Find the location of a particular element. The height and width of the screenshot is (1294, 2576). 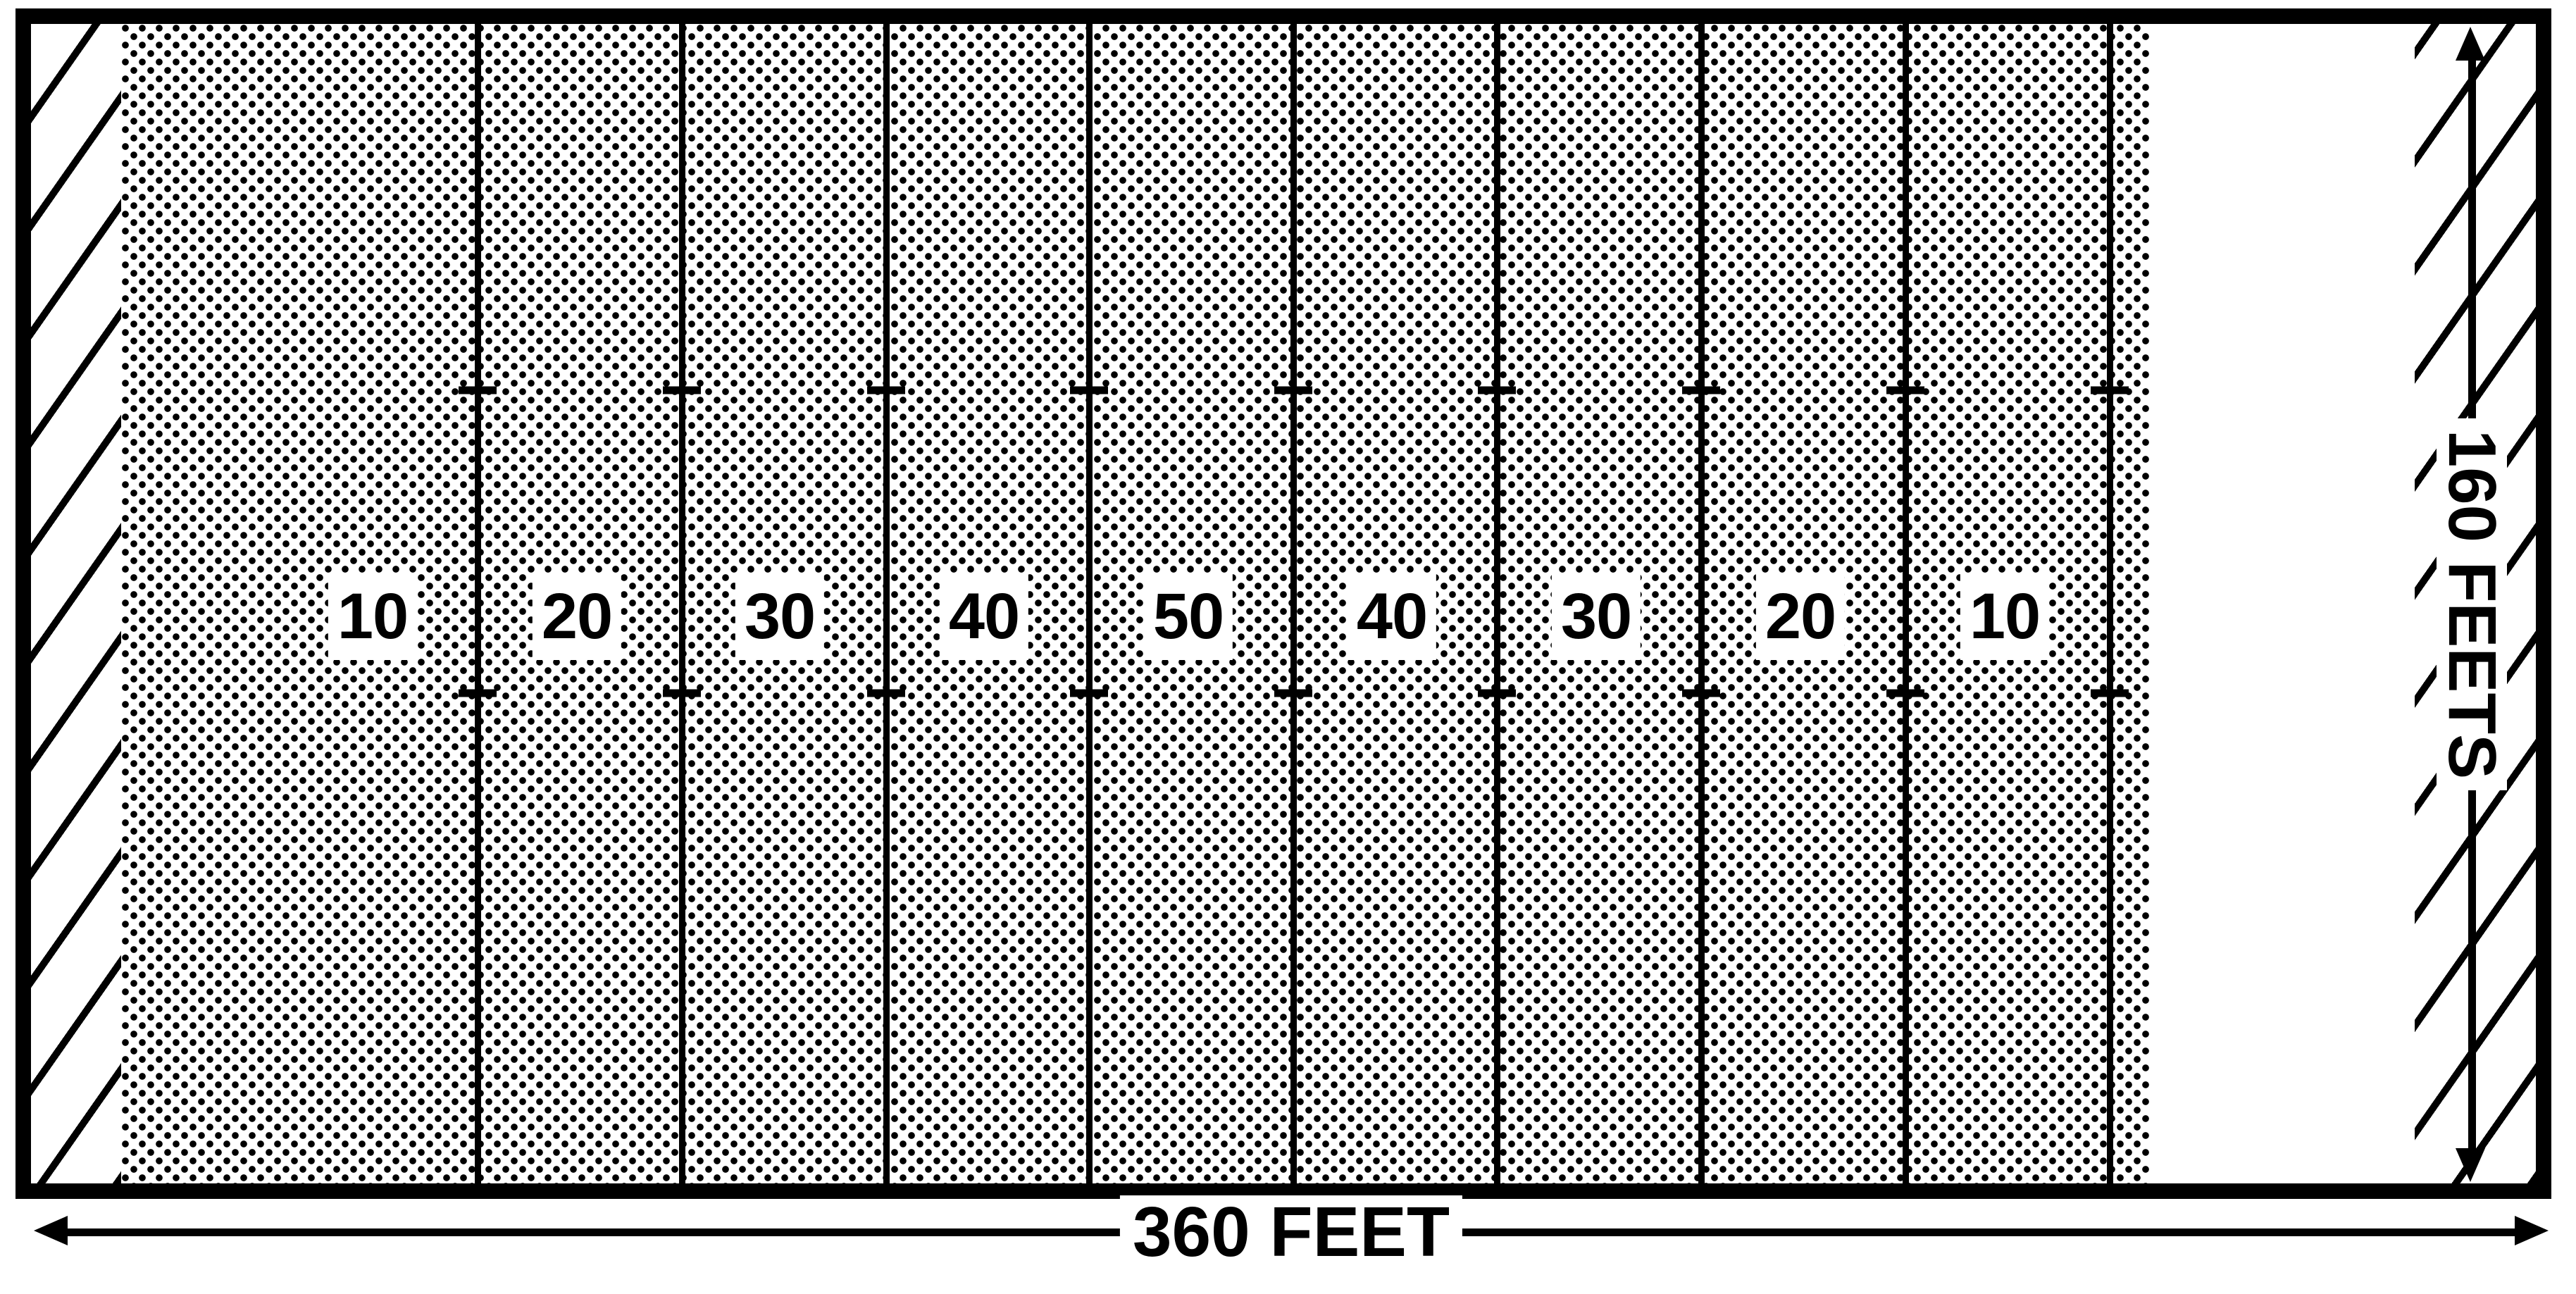

yard-number-30-left: 30 is located at coordinates (780, 617).